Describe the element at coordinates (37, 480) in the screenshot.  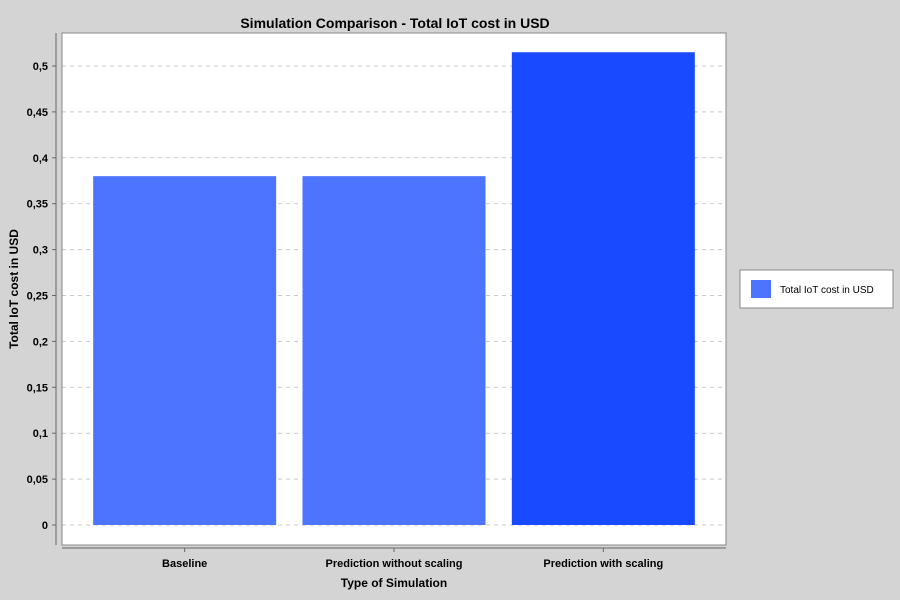
I see `y-tick-label: 0,05` at that location.